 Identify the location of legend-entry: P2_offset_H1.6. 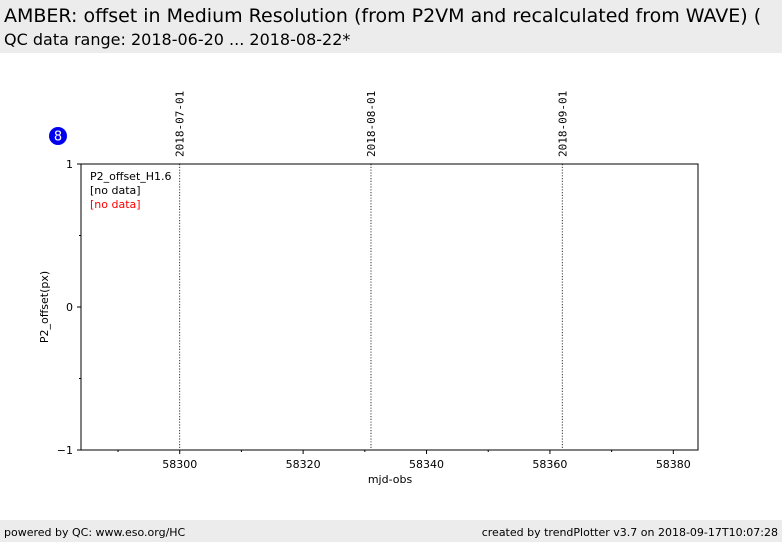
(131, 176).